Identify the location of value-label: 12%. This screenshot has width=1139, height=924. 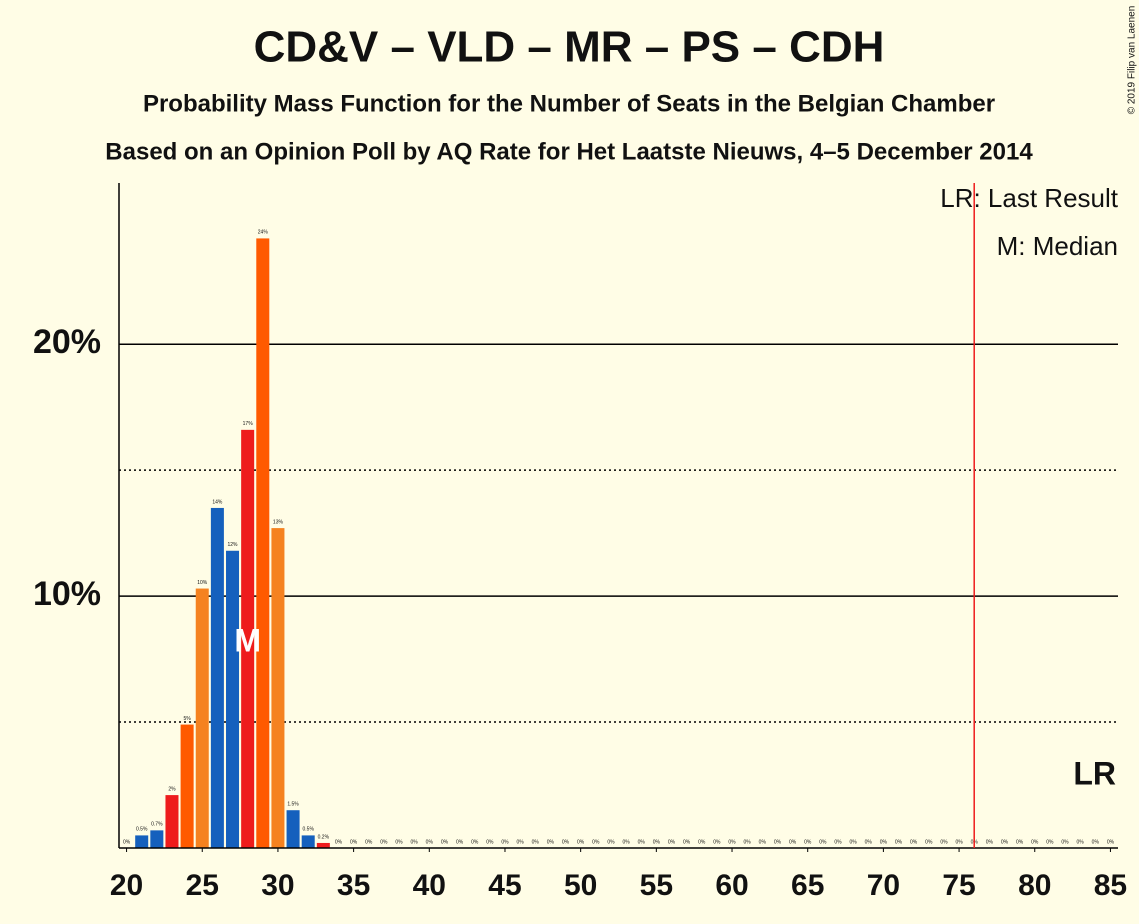
(233, 545).